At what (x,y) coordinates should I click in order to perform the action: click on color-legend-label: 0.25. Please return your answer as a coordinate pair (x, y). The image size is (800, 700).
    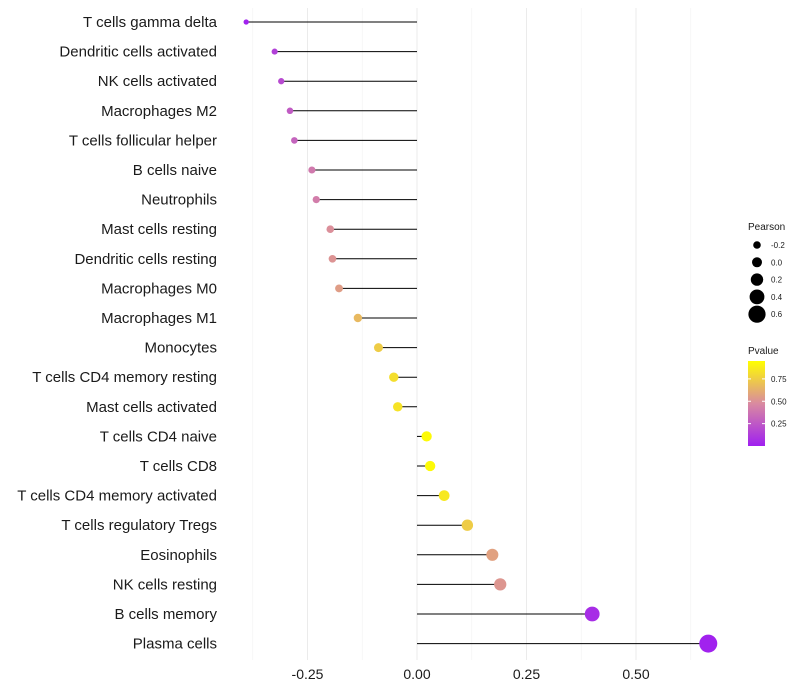
    Looking at the image, I should click on (779, 424).